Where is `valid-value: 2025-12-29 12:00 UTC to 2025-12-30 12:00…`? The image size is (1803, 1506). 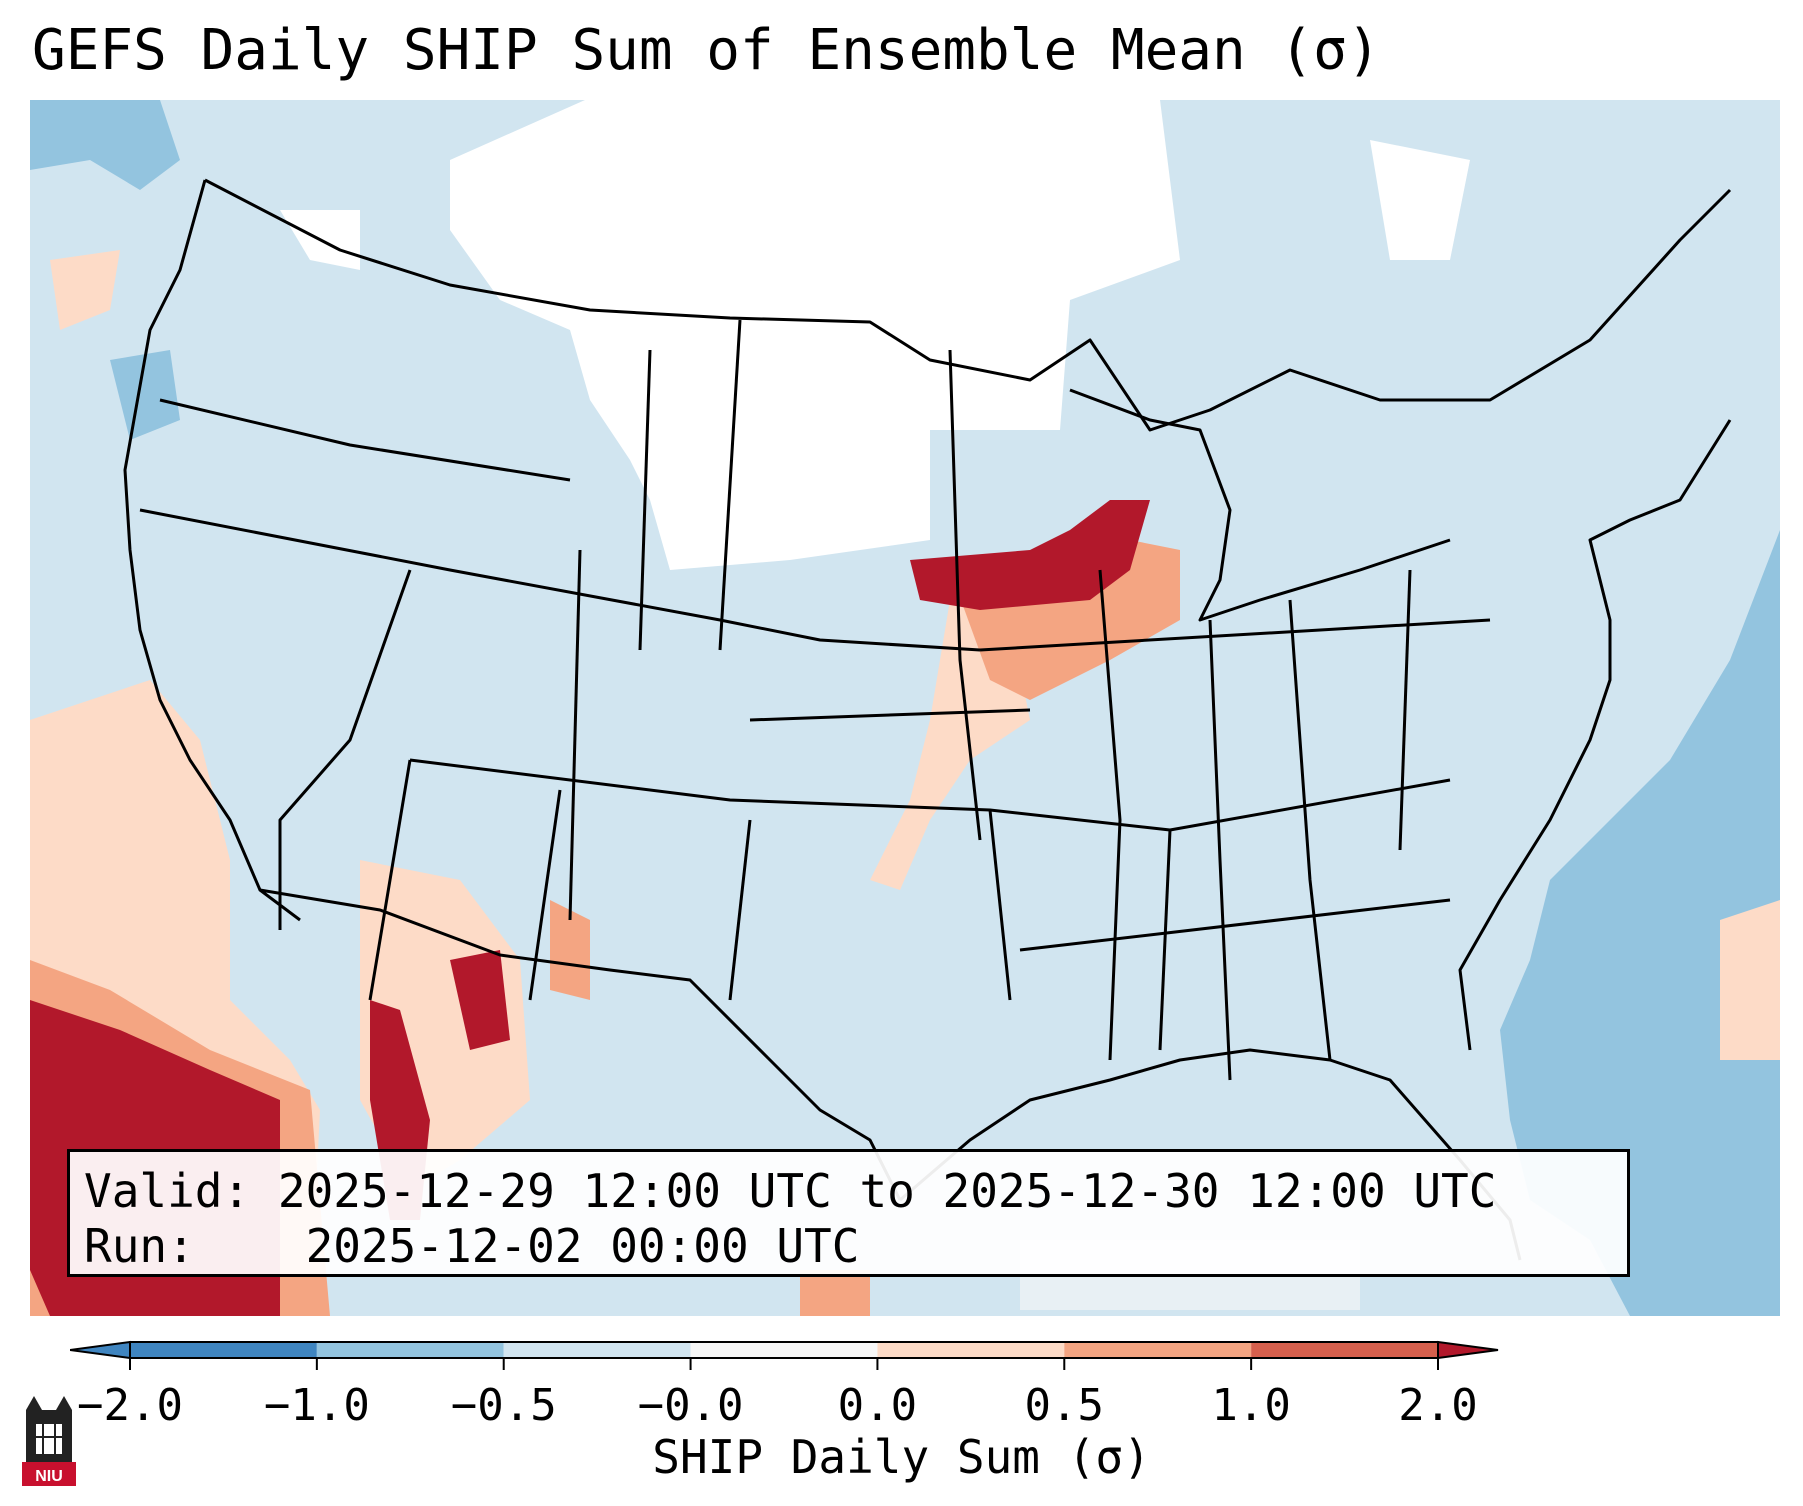
valid-value: 2025-12-29 12:00 UTC to 2025-12-30 12:00… is located at coordinates (887, 1191).